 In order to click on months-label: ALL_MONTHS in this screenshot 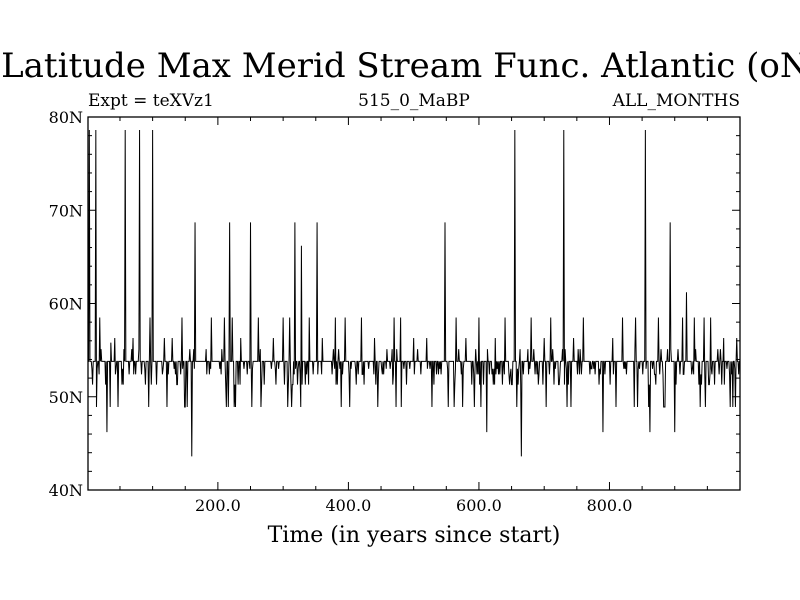, I will do `click(676, 101)`.